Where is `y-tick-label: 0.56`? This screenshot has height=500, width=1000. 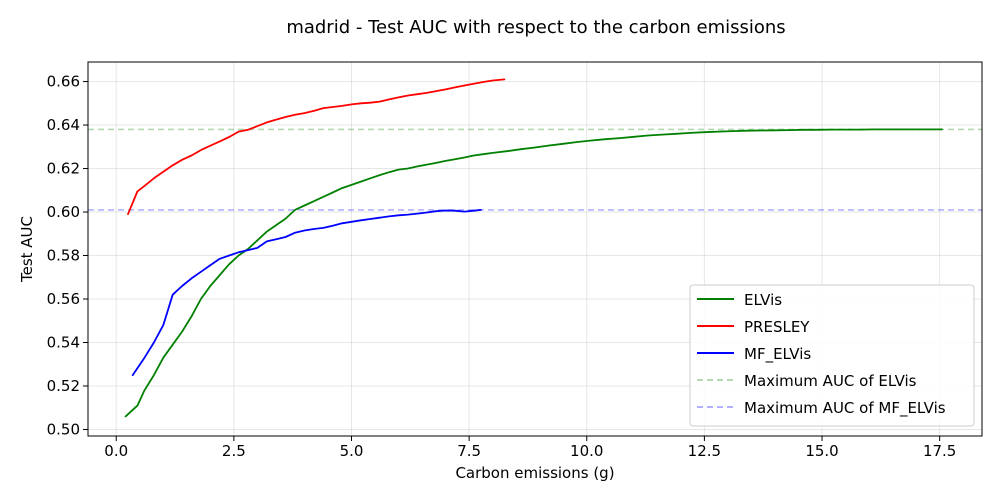
y-tick-label: 0.56 is located at coordinates (63, 299).